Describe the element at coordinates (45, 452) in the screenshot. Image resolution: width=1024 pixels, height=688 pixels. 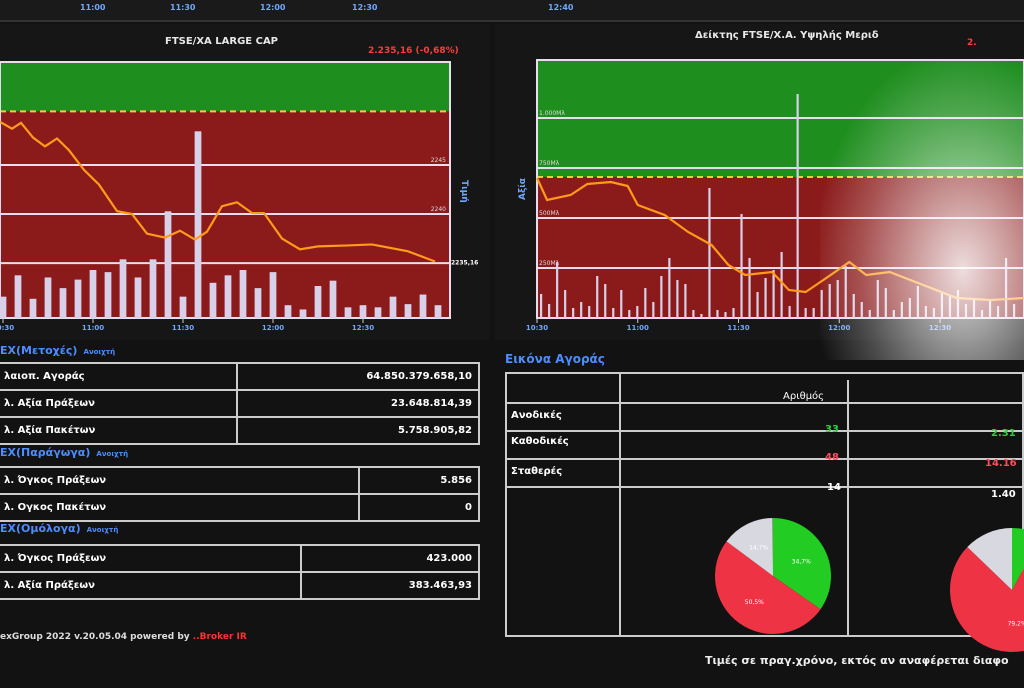
I see `section-title: EX(Παράγωγα)` at that location.